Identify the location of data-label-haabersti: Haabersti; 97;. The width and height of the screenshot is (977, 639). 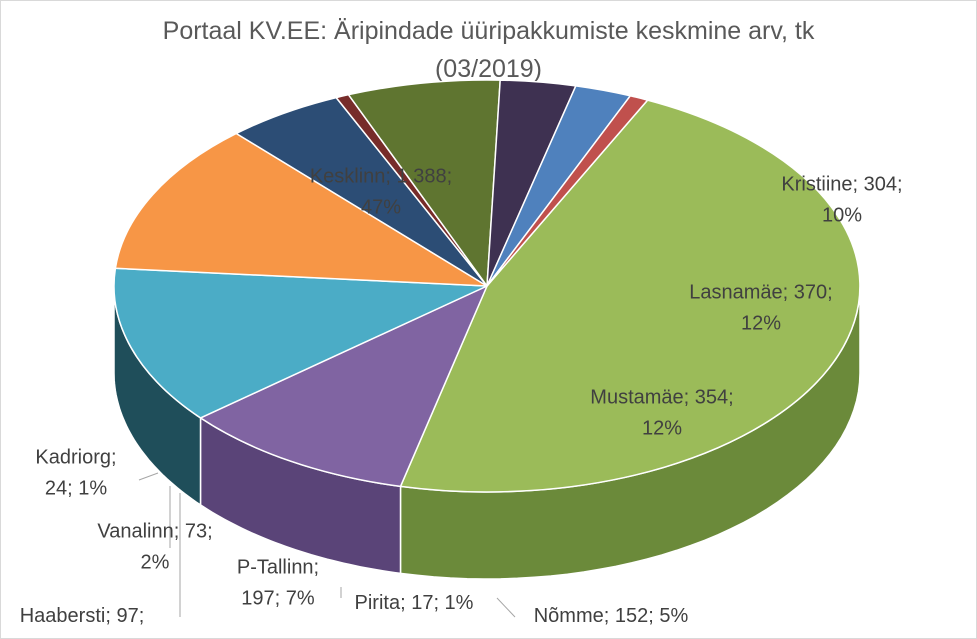
(82, 616).